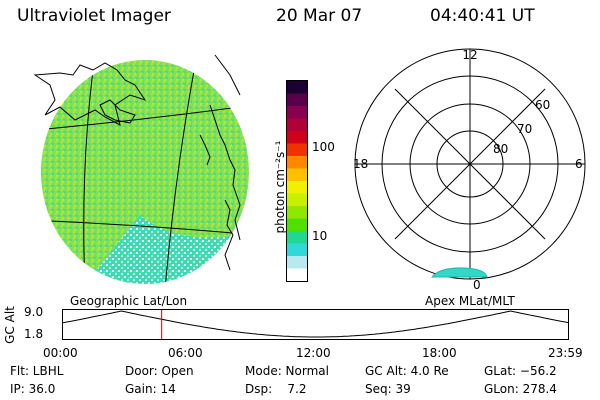 This screenshot has width=600, height=400. Describe the element at coordinates (407, 371) in the screenshot. I see `info-gc-alt: GC Alt: 4.0 Re` at that location.